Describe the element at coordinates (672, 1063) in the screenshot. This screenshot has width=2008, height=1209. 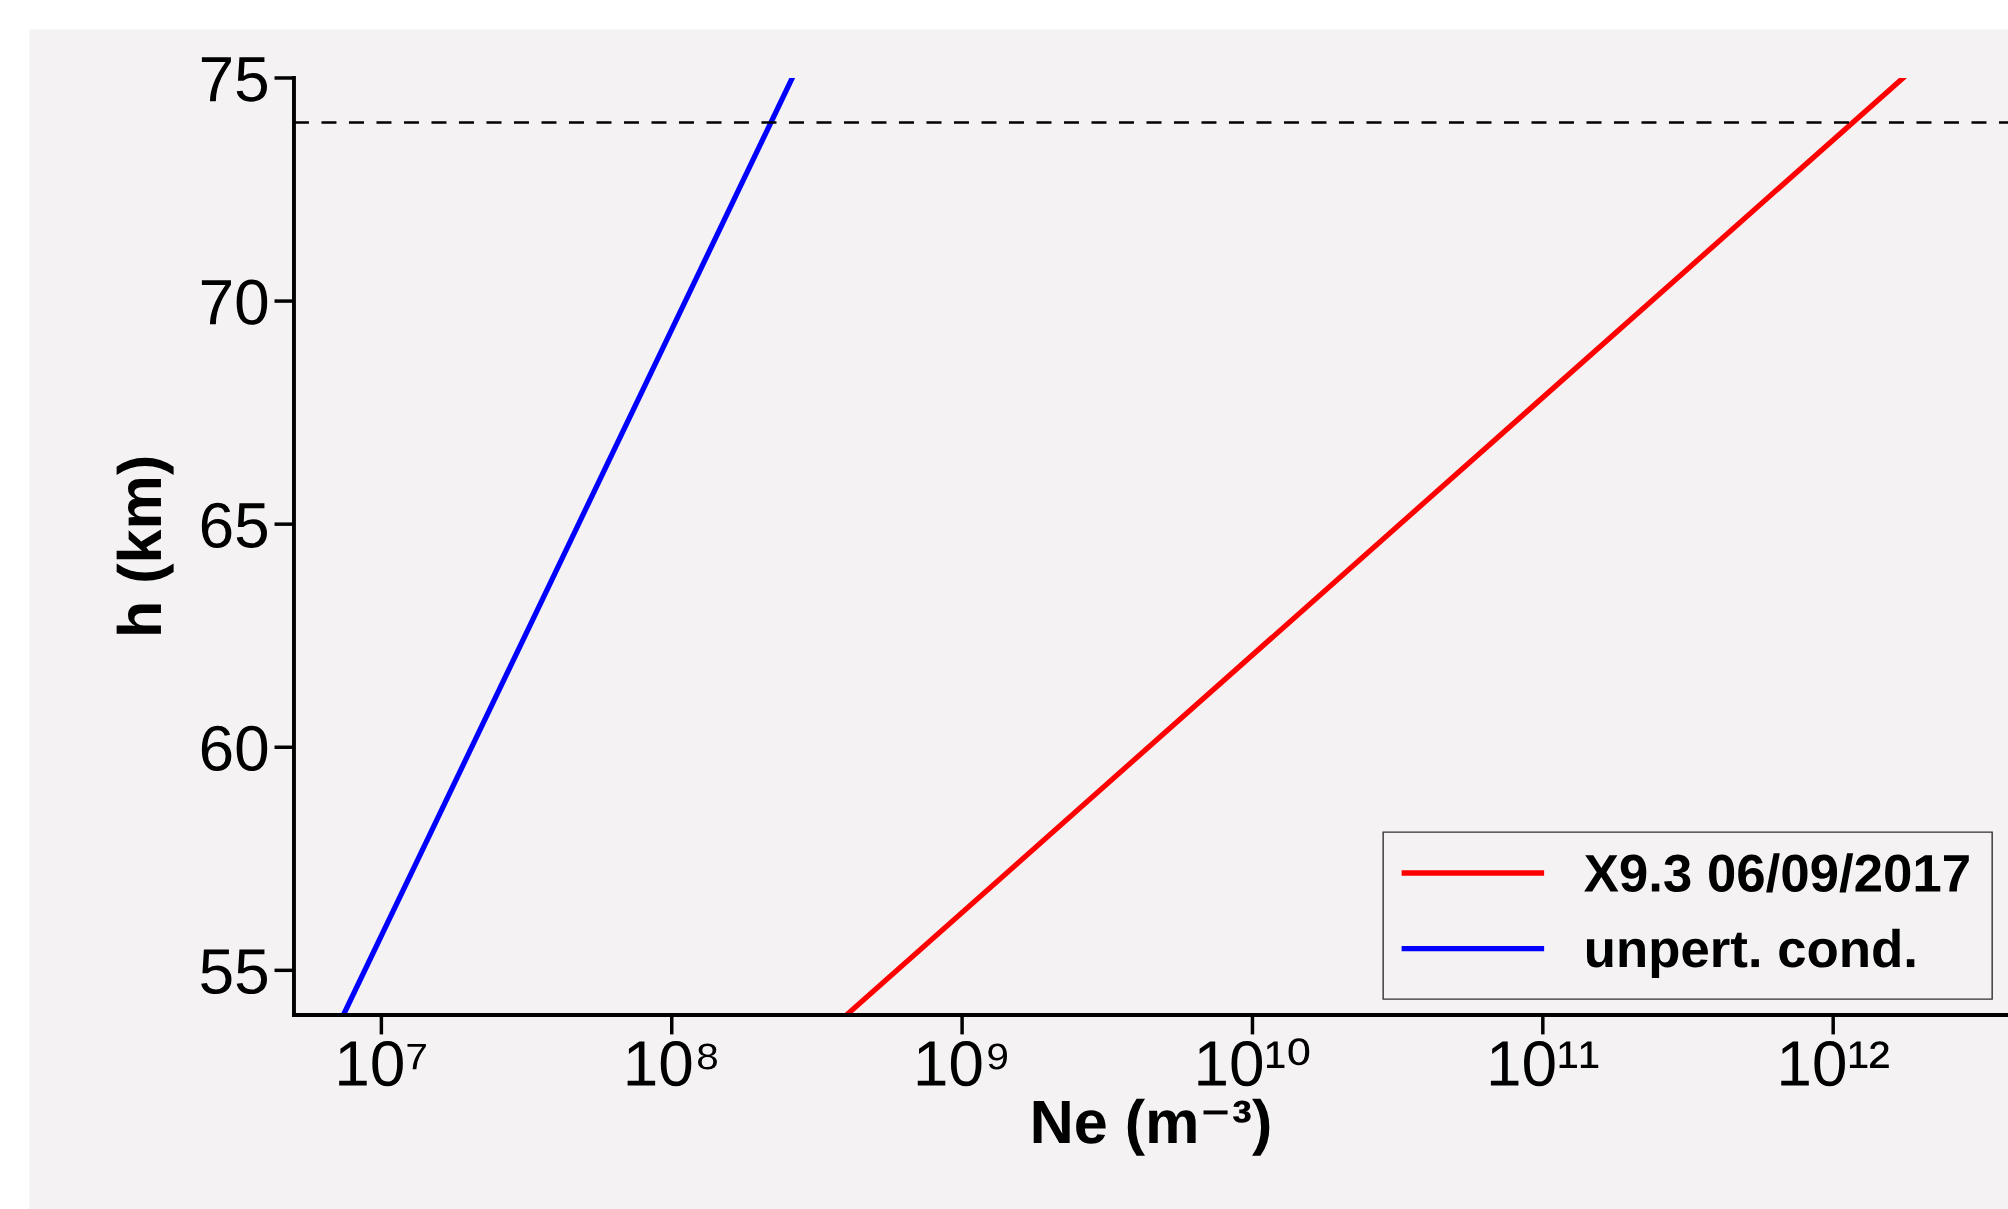
I see `x-tick-label: 10⁸` at that location.